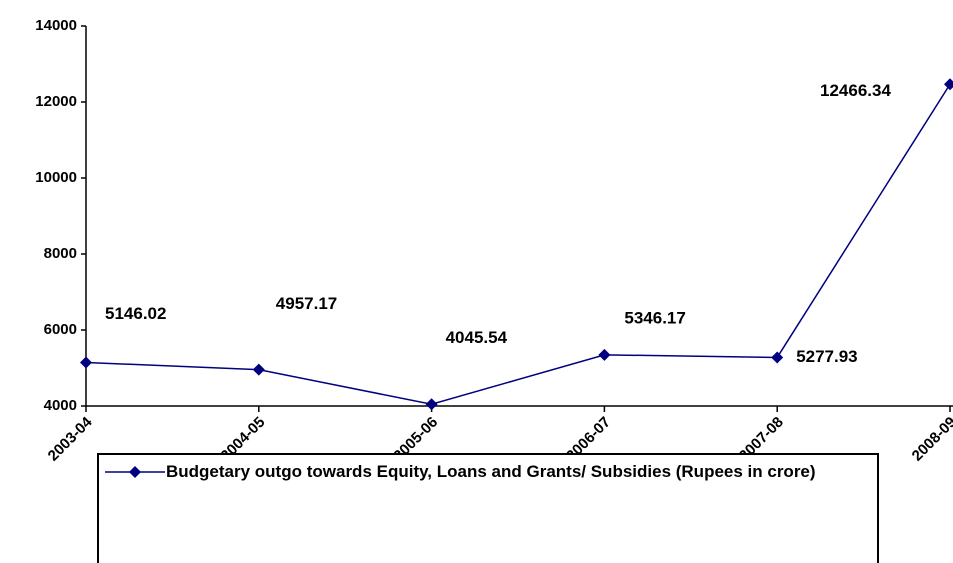 This screenshot has height=563, width=953. What do you see at coordinates (56, 25) in the screenshot?
I see `y-tick-label: 14000` at bounding box center [56, 25].